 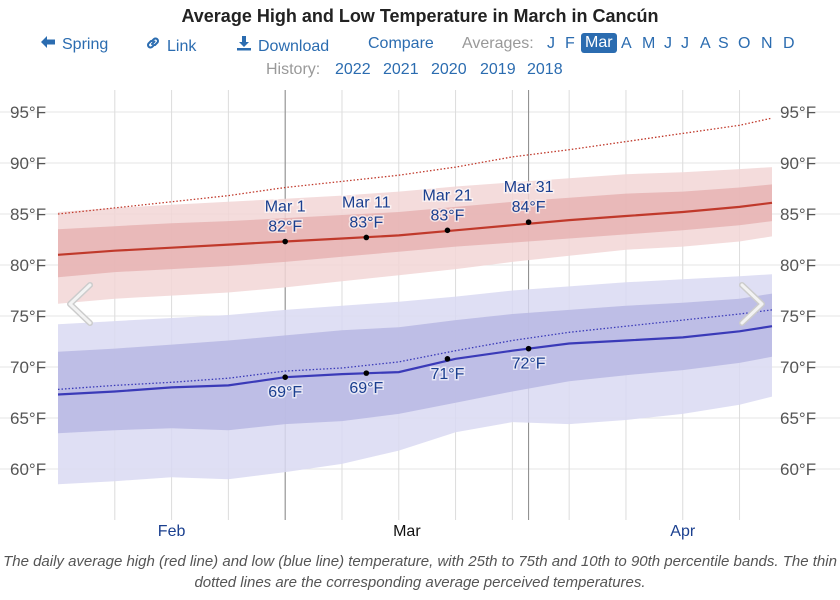 I want to click on perceived-low-line, so click(x=415, y=350).